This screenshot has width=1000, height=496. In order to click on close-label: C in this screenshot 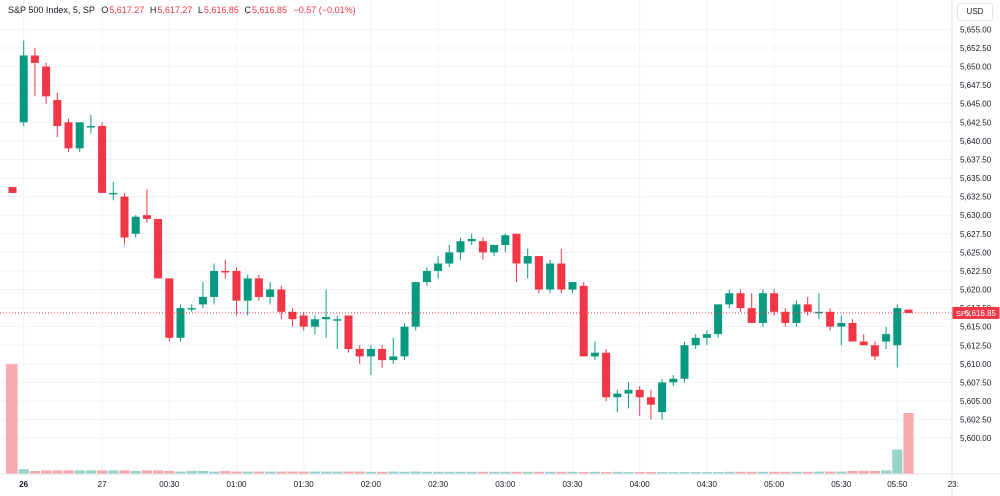, I will do `click(247, 10)`.